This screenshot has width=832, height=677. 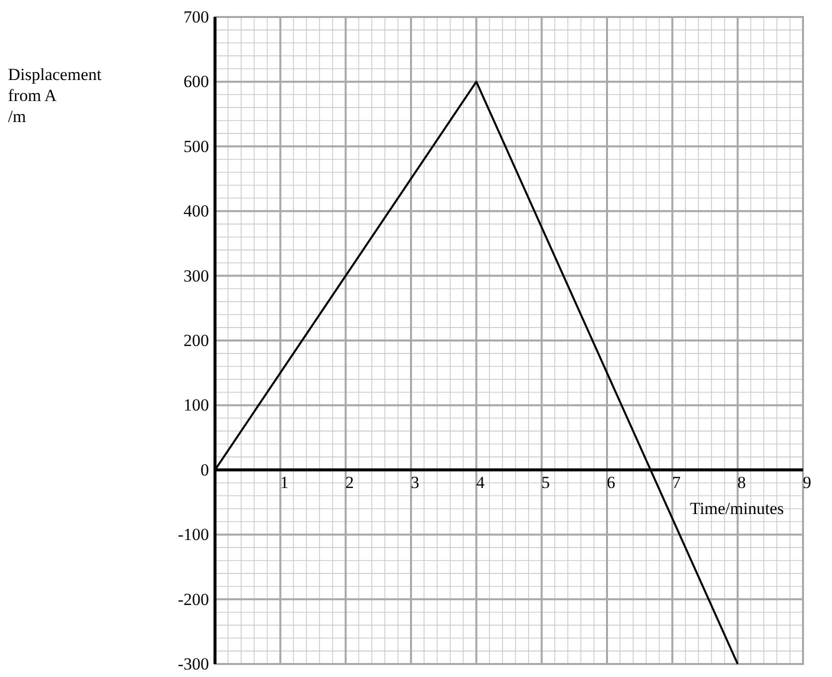 I want to click on y-tick-label: -200, so click(x=193, y=599).